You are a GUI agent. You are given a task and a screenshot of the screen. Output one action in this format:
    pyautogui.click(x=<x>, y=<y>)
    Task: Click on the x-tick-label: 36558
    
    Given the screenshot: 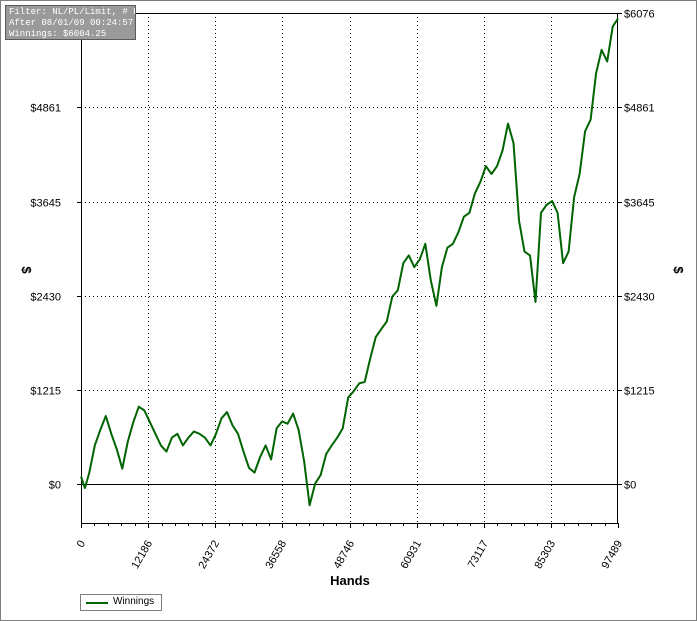 What is the action you would take?
    pyautogui.click(x=276, y=555)
    